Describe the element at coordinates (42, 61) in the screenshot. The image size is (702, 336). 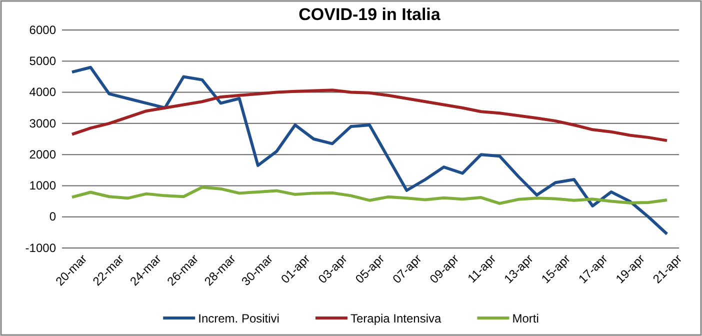
I see `y-tick-label: 5000` at that location.